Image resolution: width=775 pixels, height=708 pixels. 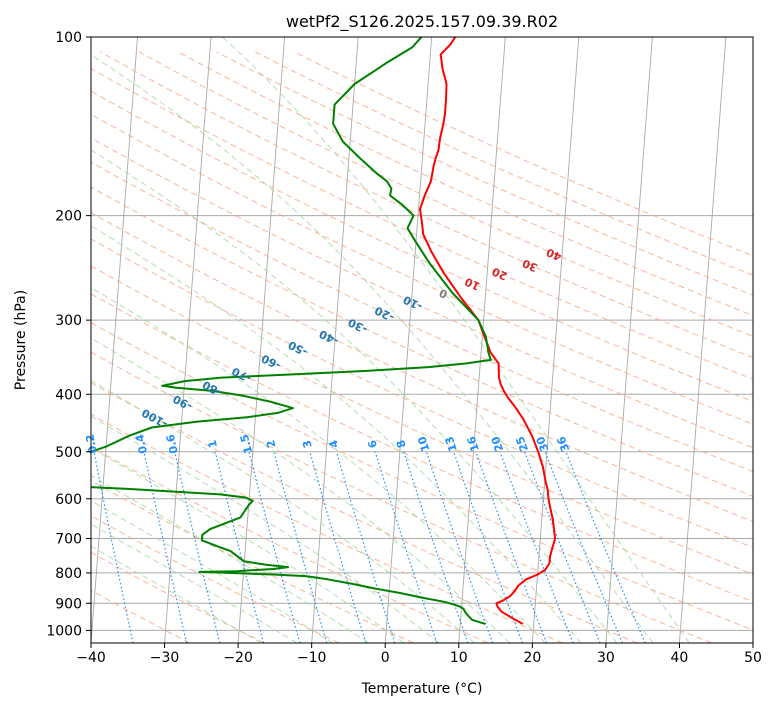 What do you see at coordinates (554, 254) in the screenshot?
I see `dry-adiabat-label: 40` at bounding box center [554, 254].